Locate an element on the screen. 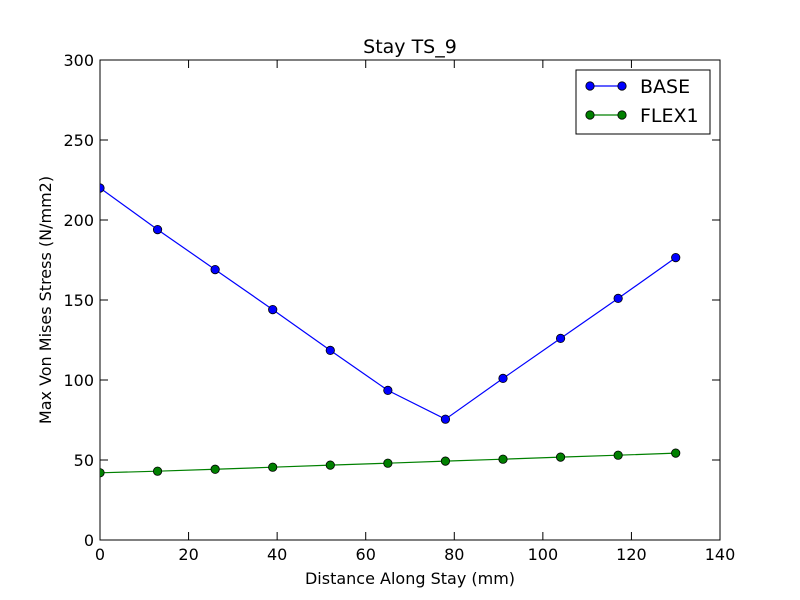  legend: BASE FLEX1 is located at coordinates (643, 102).